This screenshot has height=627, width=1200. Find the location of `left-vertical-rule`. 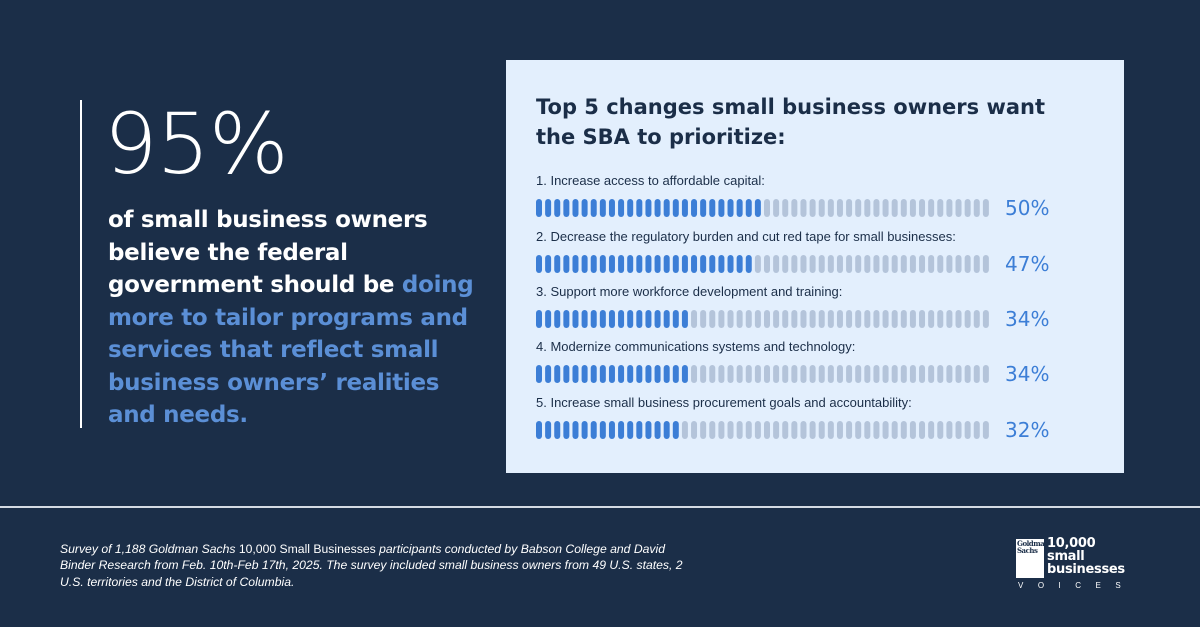

left-vertical-rule is located at coordinates (81, 264).